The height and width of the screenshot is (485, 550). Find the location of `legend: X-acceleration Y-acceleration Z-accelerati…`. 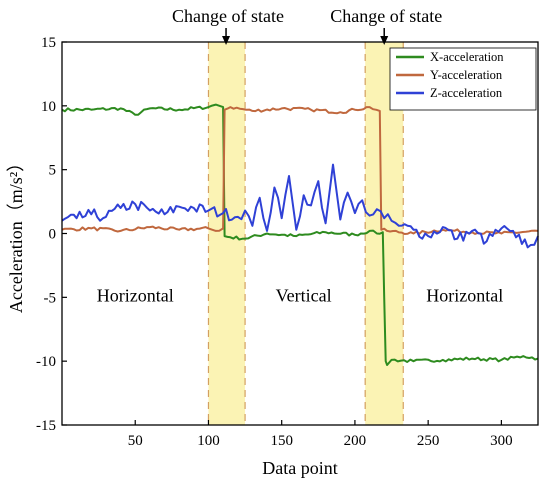

legend: X-acceleration Y-acceleration Z-accelerati… is located at coordinates (463, 79).